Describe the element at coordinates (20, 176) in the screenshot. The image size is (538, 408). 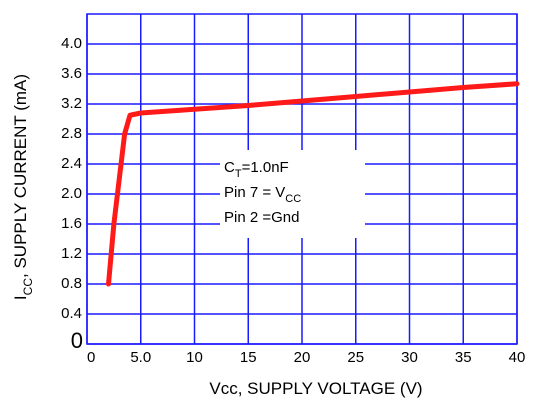
I see `y-axis-label-text: , SUPPLY CURRENT (mA)` at that location.